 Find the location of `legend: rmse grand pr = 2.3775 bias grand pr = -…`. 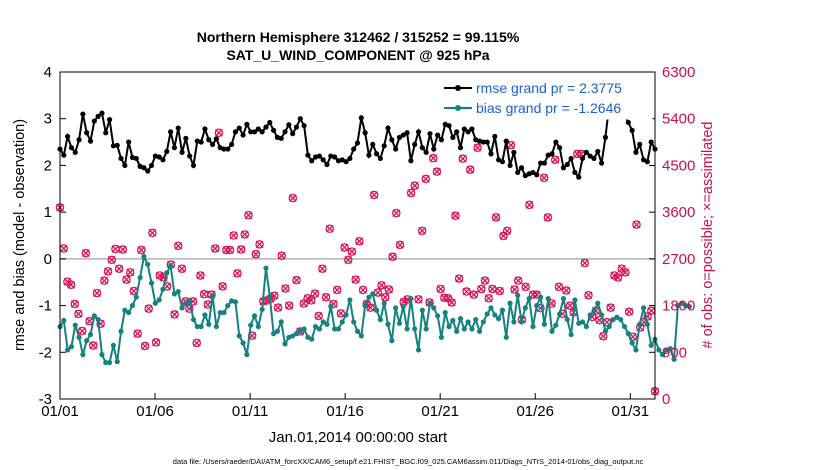

legend: rmse grand pr = 2.3775 bias grand pr = -… is located at coordinates (546, 97).